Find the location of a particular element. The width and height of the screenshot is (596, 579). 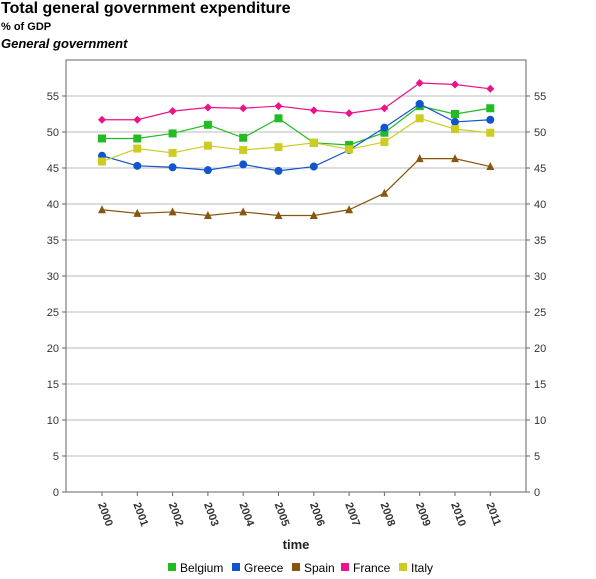

y-axis-left: 0 5 10 15 20 25 30 35 40 45 50 55 is located at coordinates (56, 295).